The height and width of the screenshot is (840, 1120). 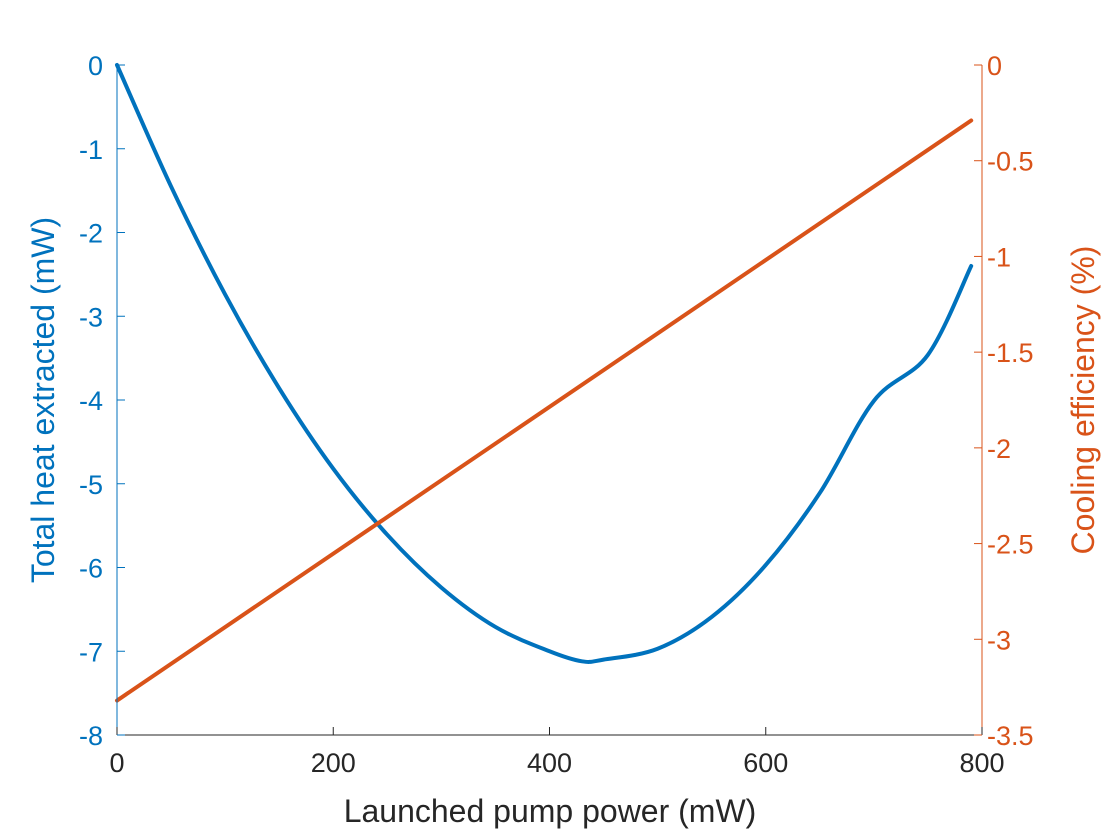 I want to click on left-y-tick-label: -3, so click(x=91, y=317).